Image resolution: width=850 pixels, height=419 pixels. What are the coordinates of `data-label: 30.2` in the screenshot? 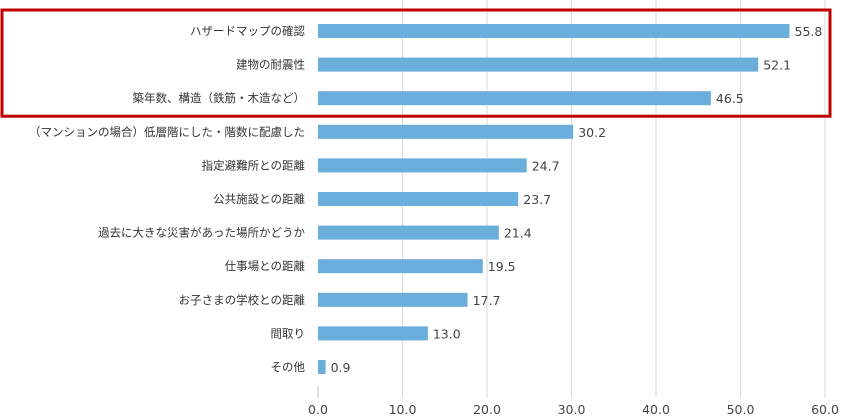 It's located at (592, 132).